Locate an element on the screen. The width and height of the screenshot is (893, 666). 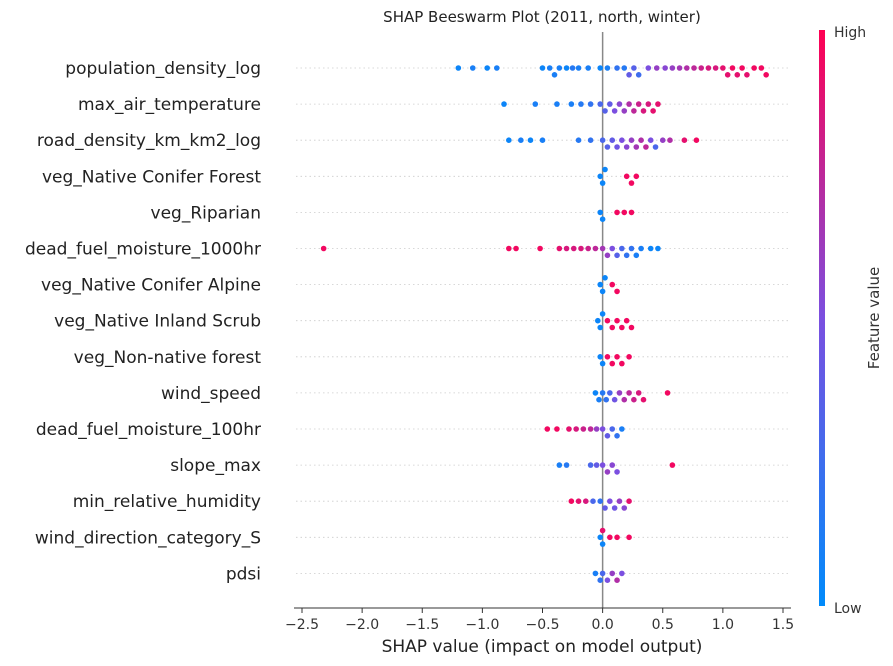
feature-label: pdsi is located at coordinates (243, 574).